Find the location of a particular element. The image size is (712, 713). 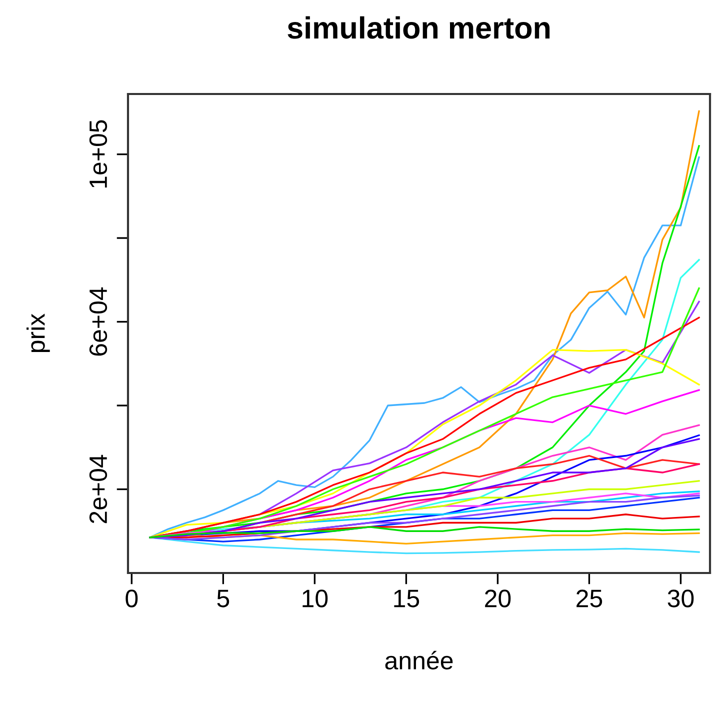

x-tick-label: 20 is located at coordinates (498, 599).